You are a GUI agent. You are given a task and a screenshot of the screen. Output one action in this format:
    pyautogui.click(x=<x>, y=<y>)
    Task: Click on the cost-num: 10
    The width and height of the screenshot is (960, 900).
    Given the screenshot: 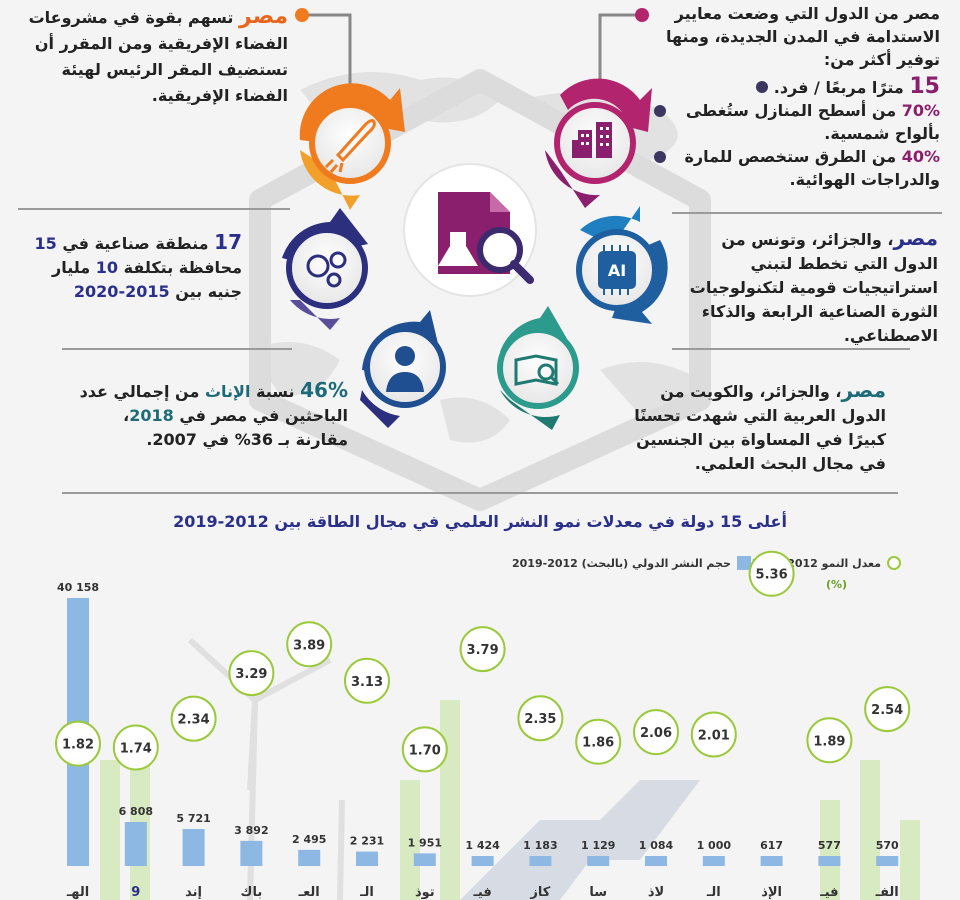 What is the action you would take?
    pyautogui.click(x=107, y=267)
    